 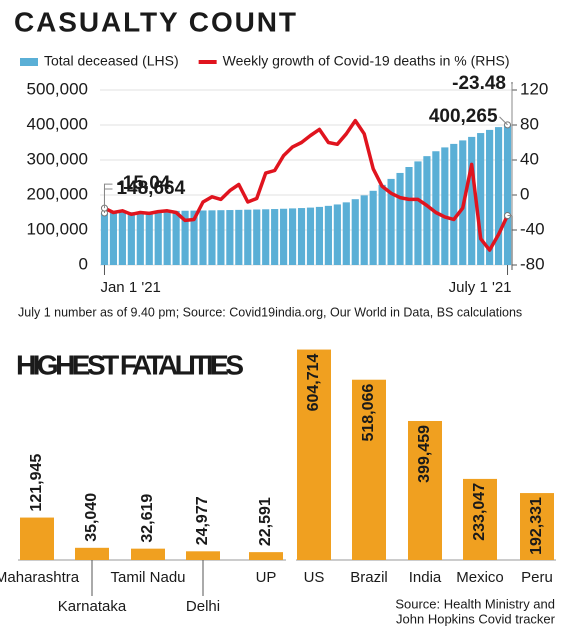 What do you see at coordinates (265, 521) in the screenshot?
I see `data-label: 22,591` at bounding box center [265, 521].